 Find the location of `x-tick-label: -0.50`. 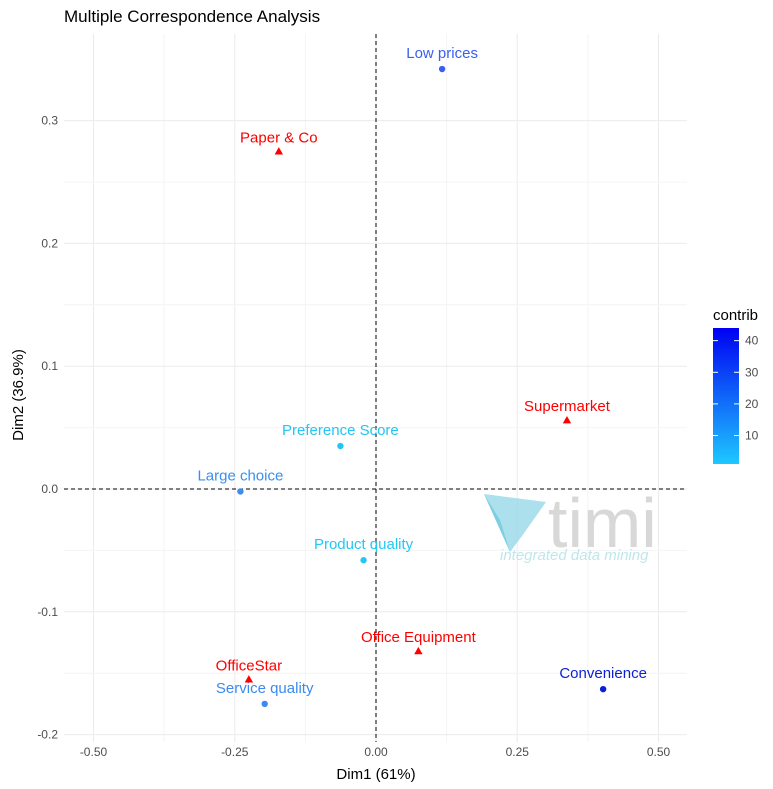

x-tick-label: -0.50 is located at coordinates (94, 752).